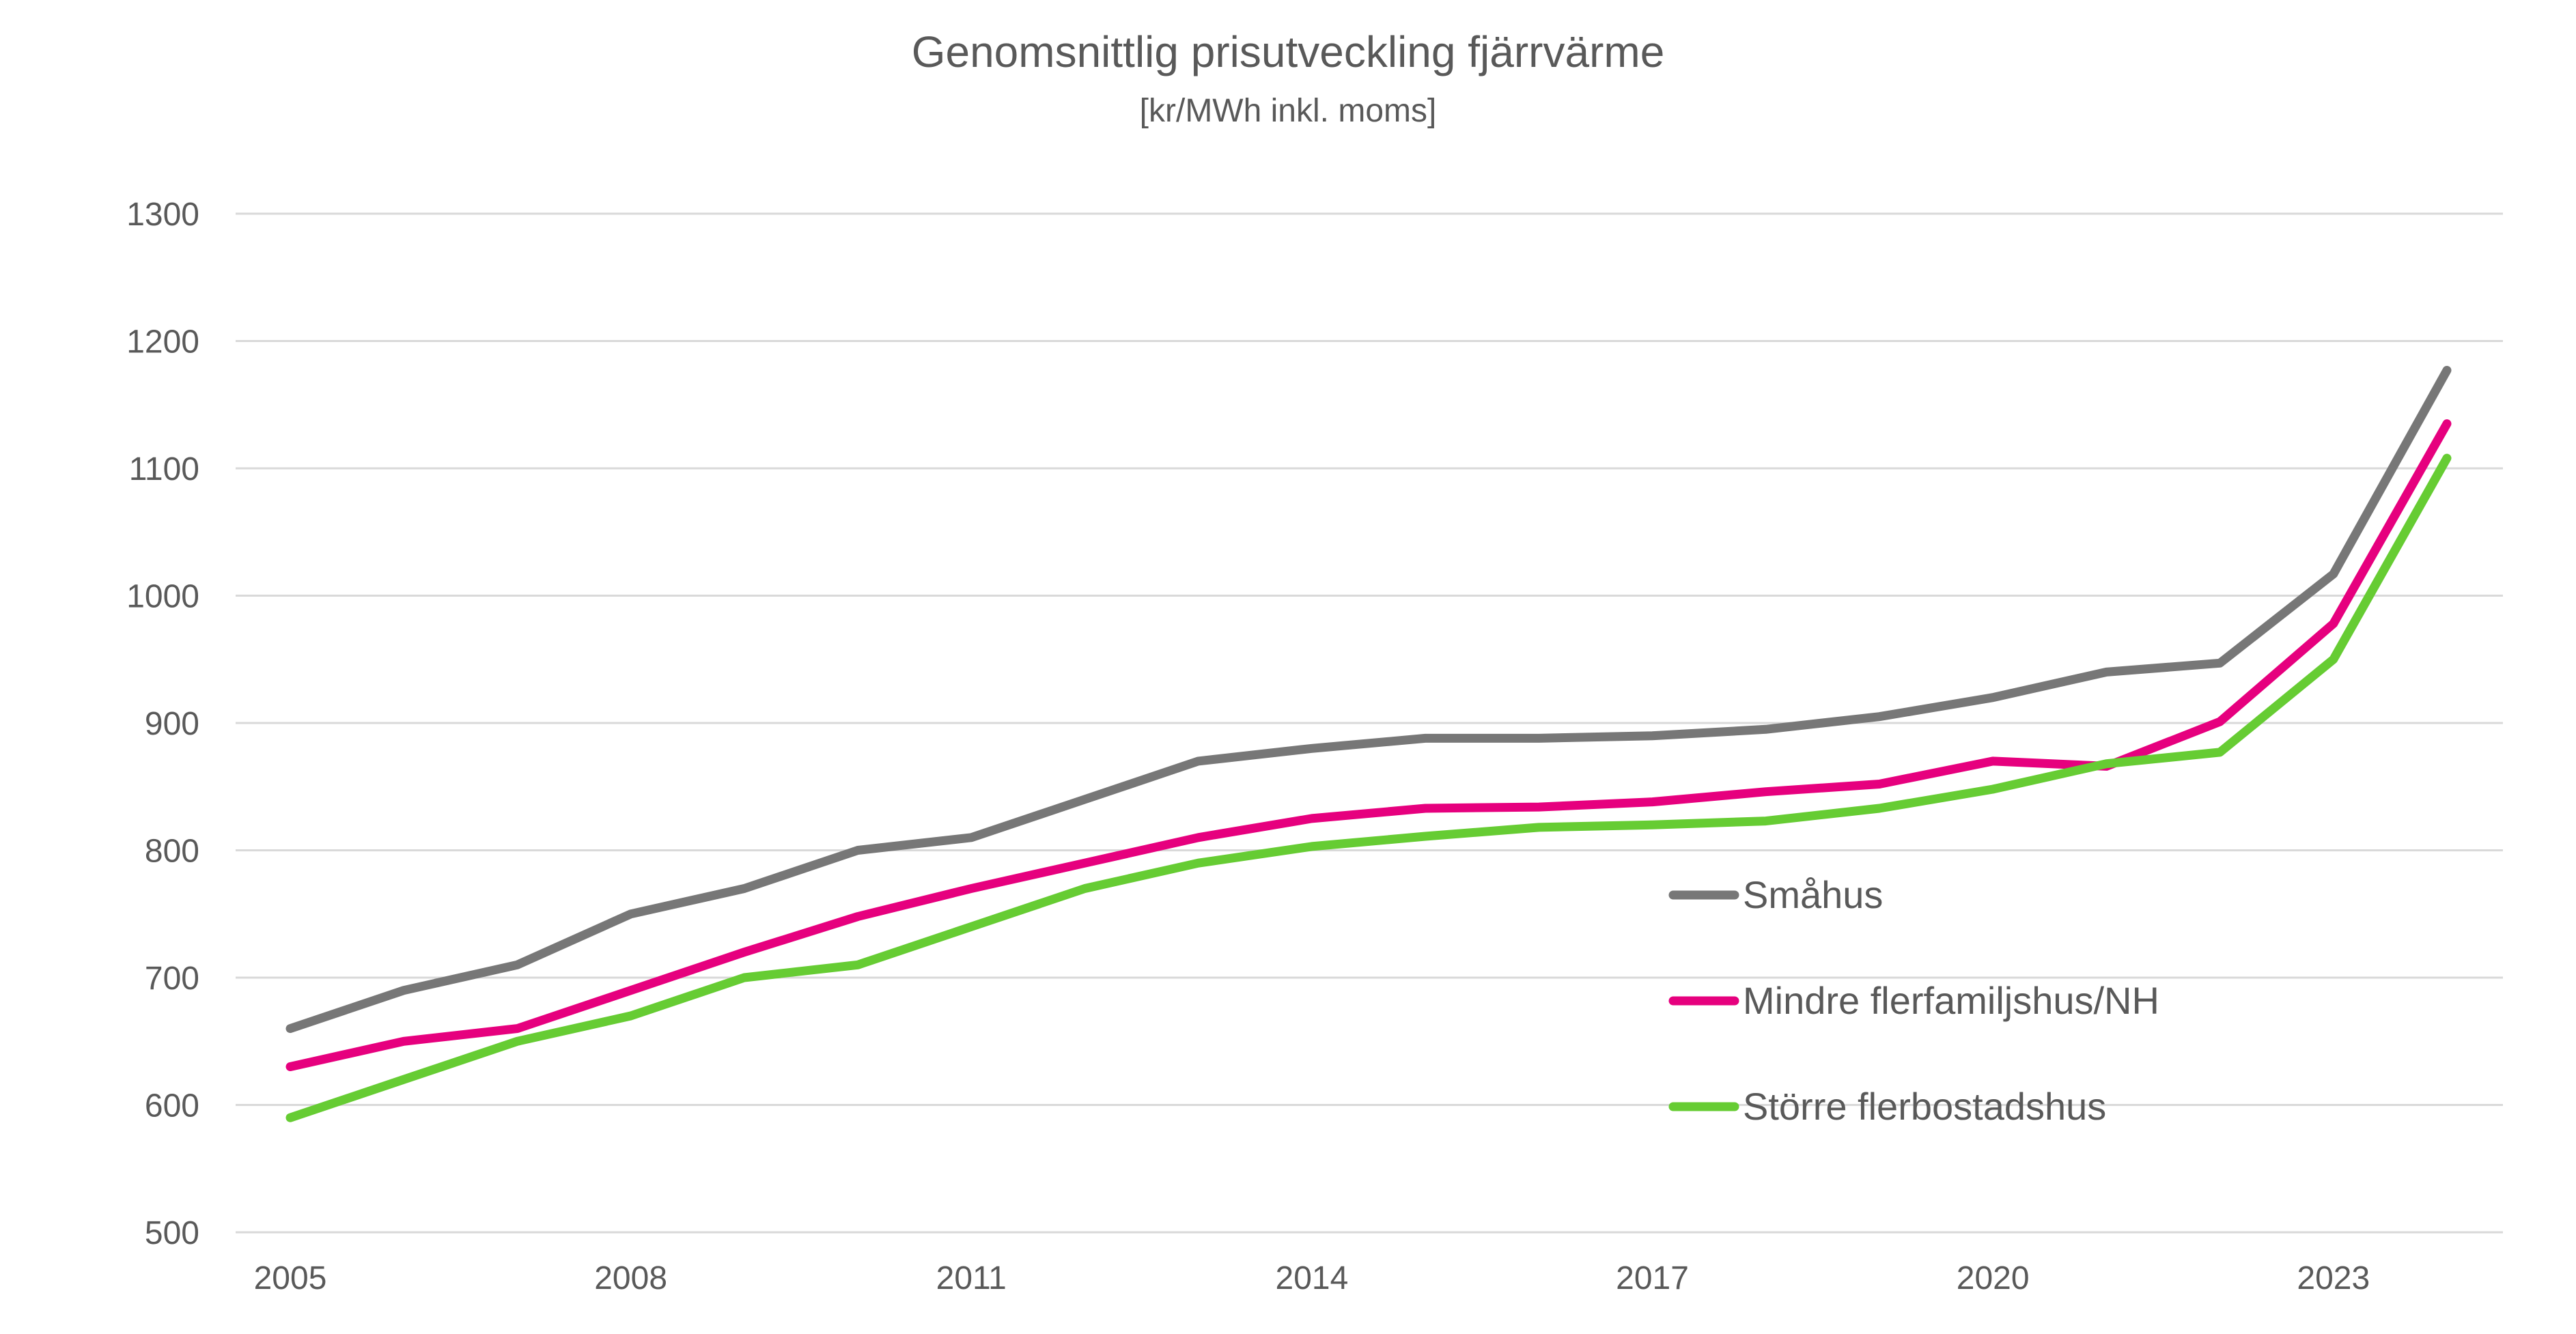 The image size is (2576, 1334). What do you see at coordinates (162, 342) in the screenshot?
I see `y-tick-label: 1200` at bounding box center [162, 342].